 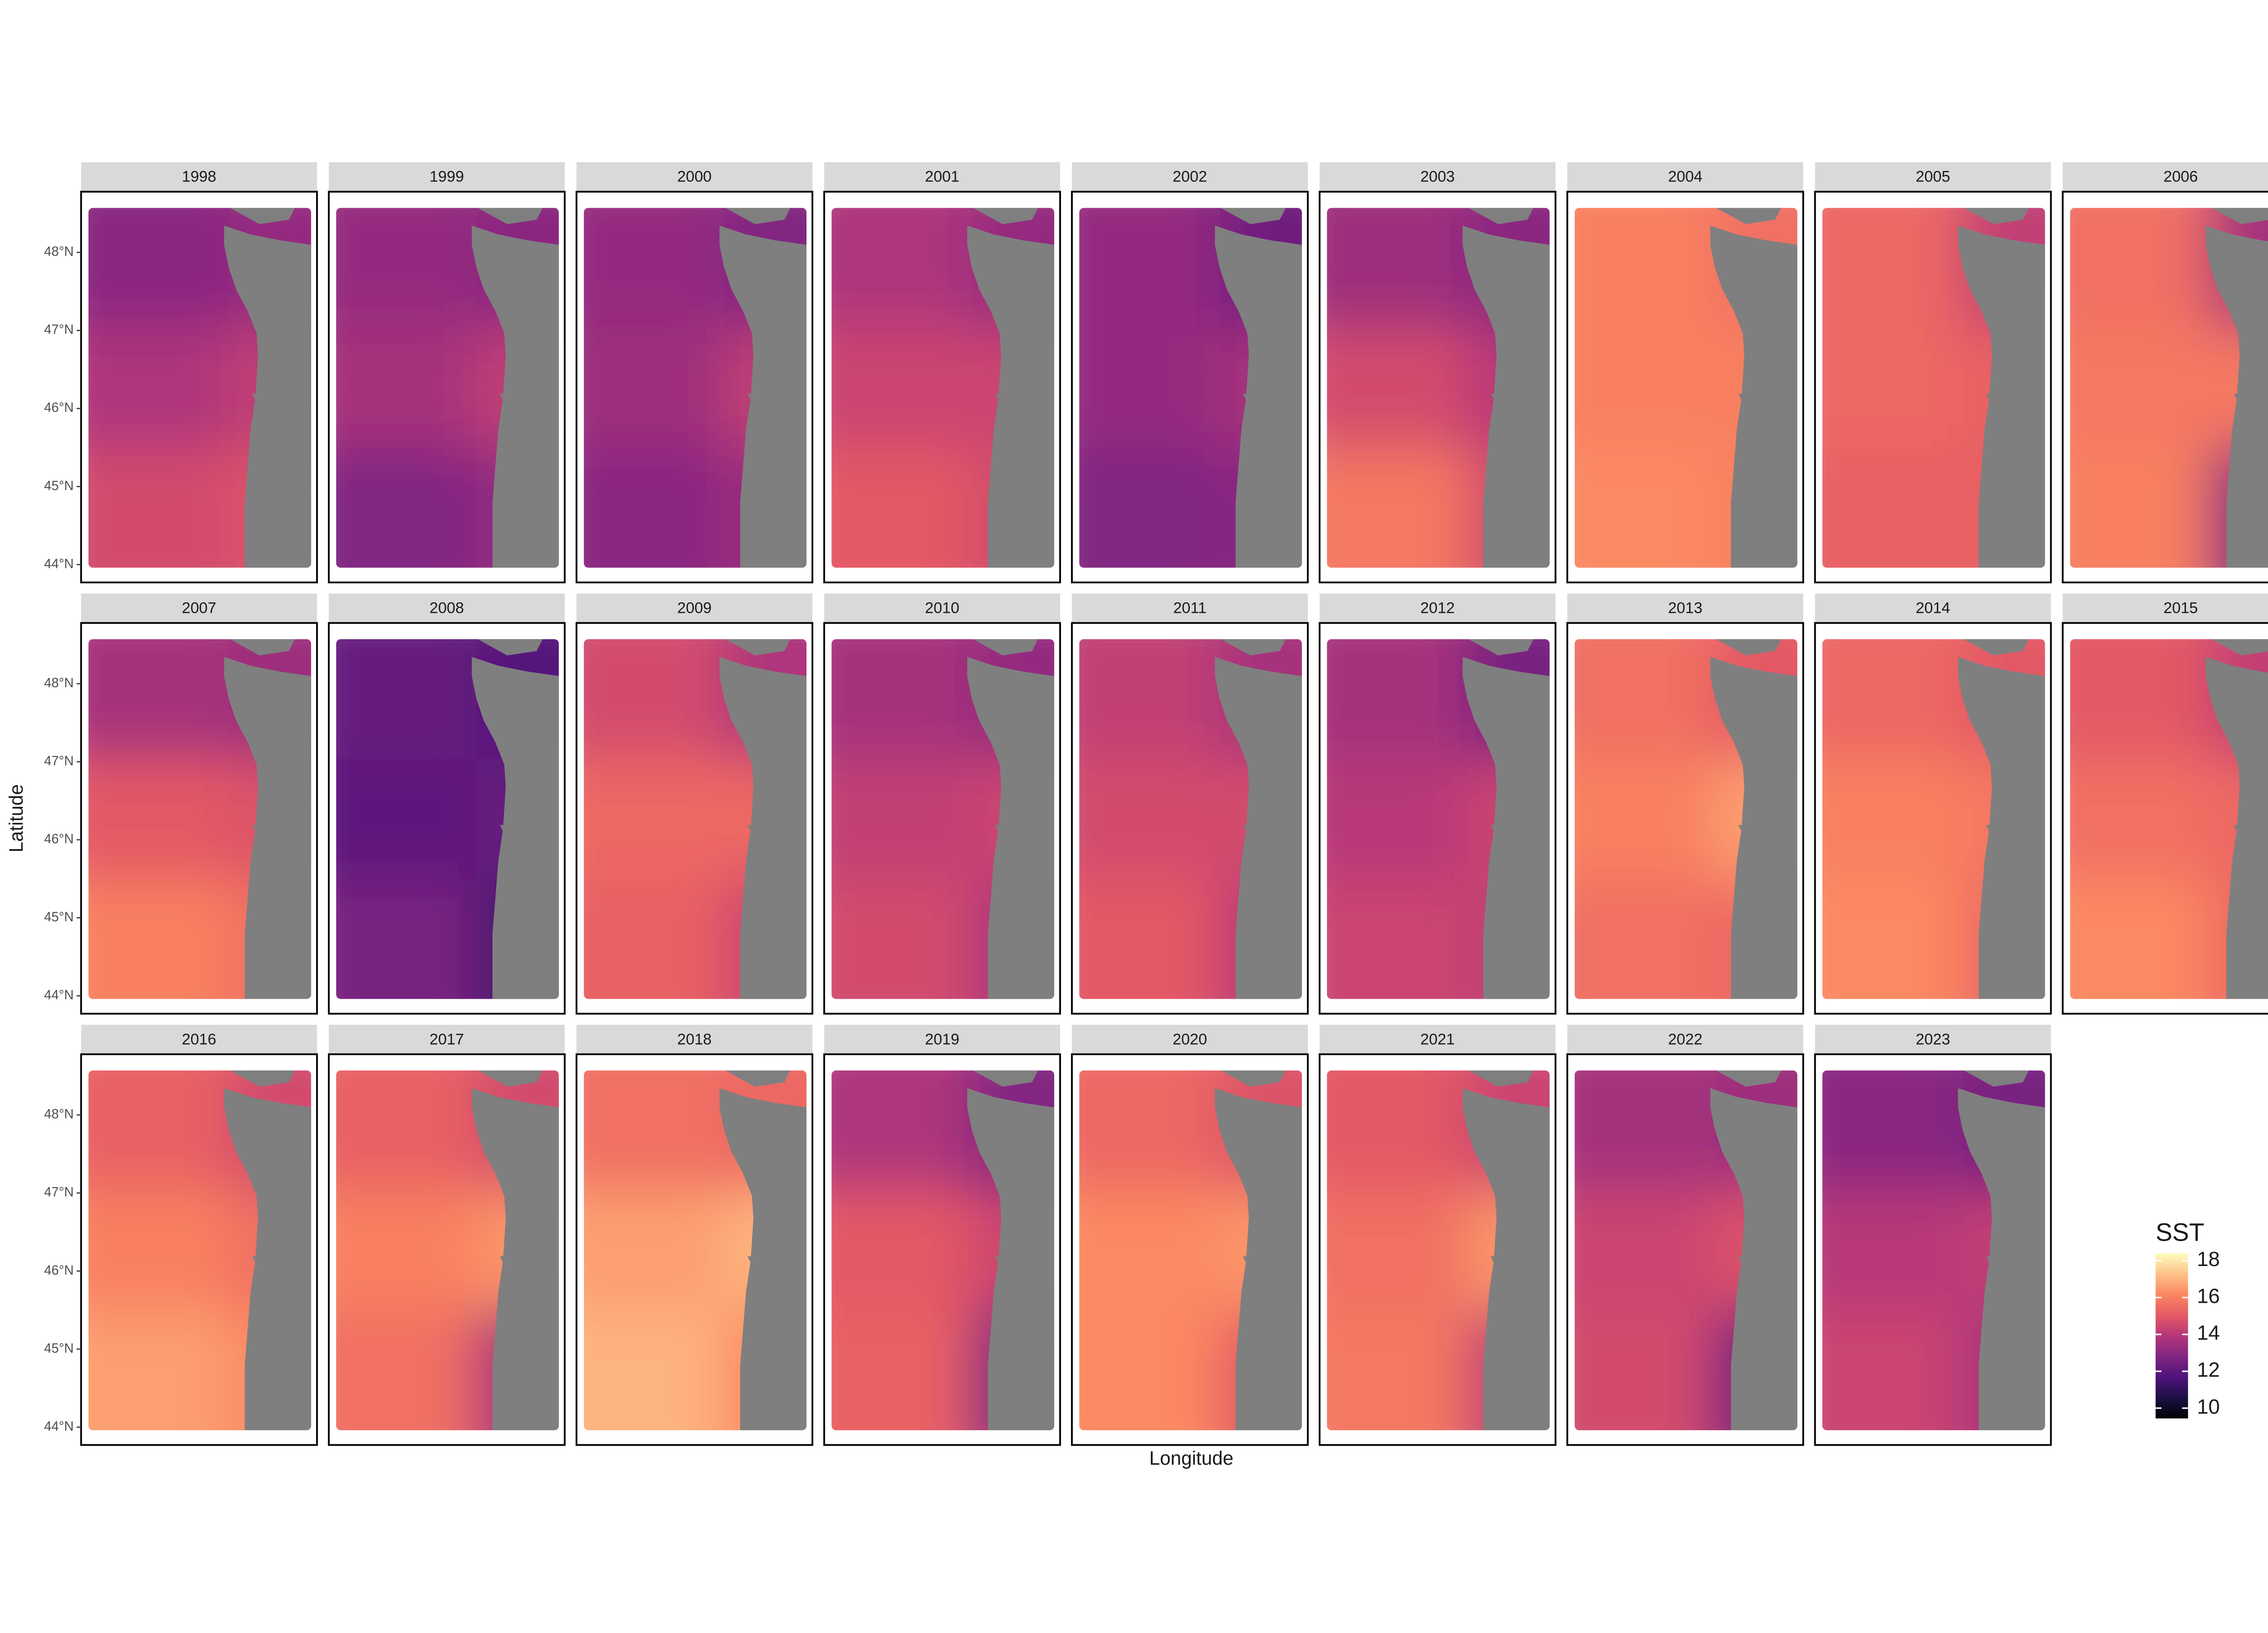 I want to click on facet-label: 2001, so click(x=942, y=177).